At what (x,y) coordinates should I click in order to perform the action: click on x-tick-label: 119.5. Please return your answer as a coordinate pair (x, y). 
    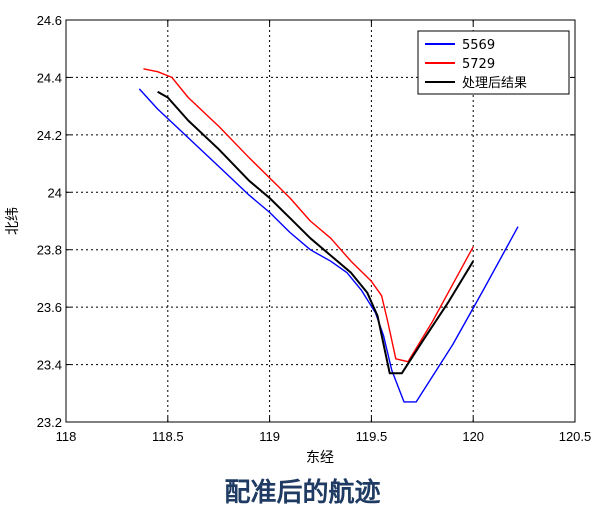
    Looking at the image, I should click on (372, 436).